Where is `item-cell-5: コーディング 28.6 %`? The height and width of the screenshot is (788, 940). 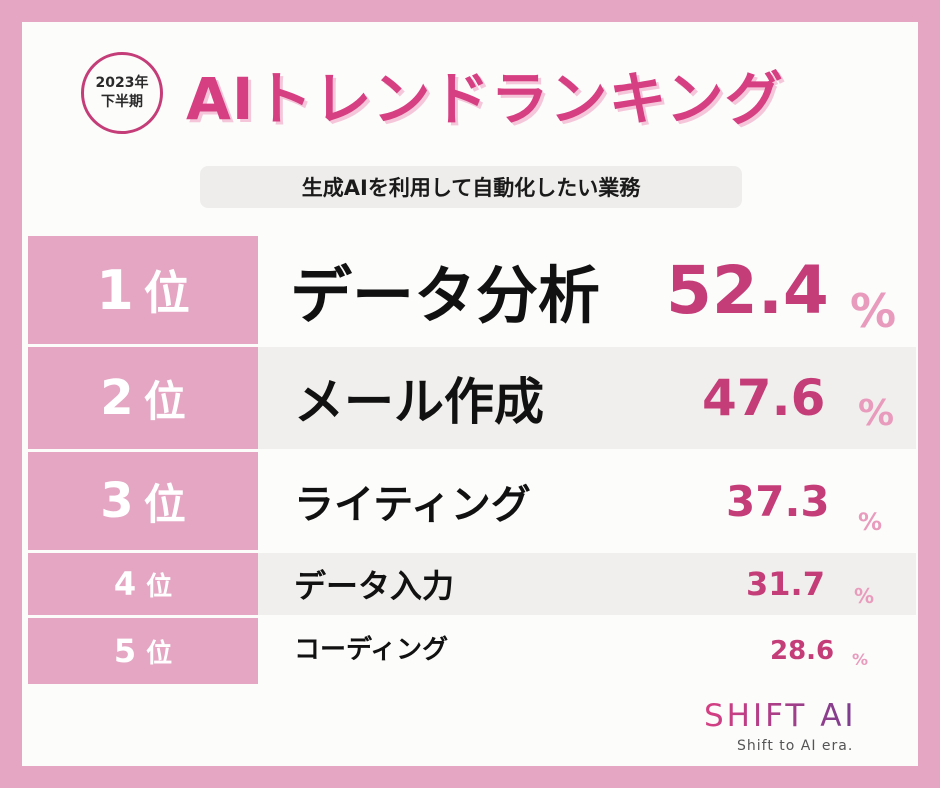 item-cell-5: コーディング 28.6 % is located at coordinates (587, 651).